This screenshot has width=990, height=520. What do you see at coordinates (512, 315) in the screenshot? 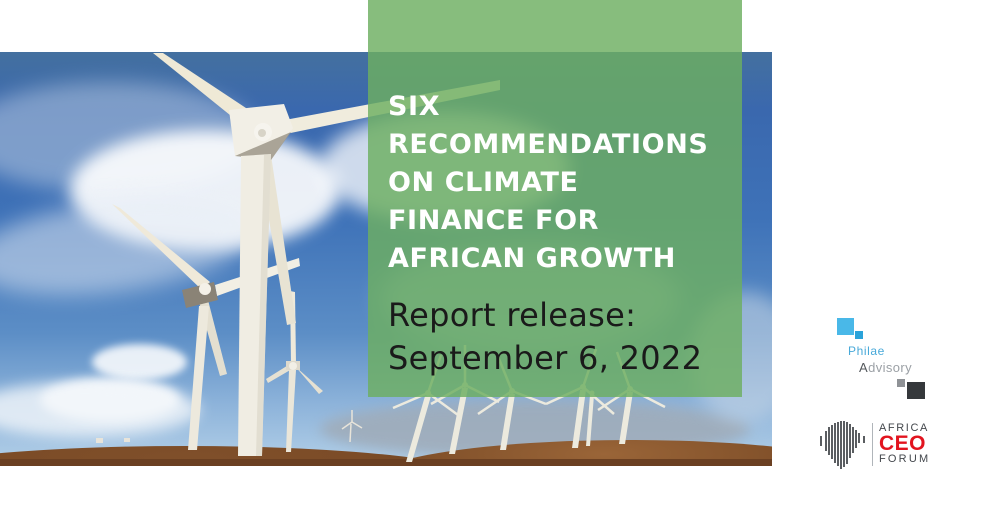
I see `release-date-line: Report release:` at bounding box center [512, 315].